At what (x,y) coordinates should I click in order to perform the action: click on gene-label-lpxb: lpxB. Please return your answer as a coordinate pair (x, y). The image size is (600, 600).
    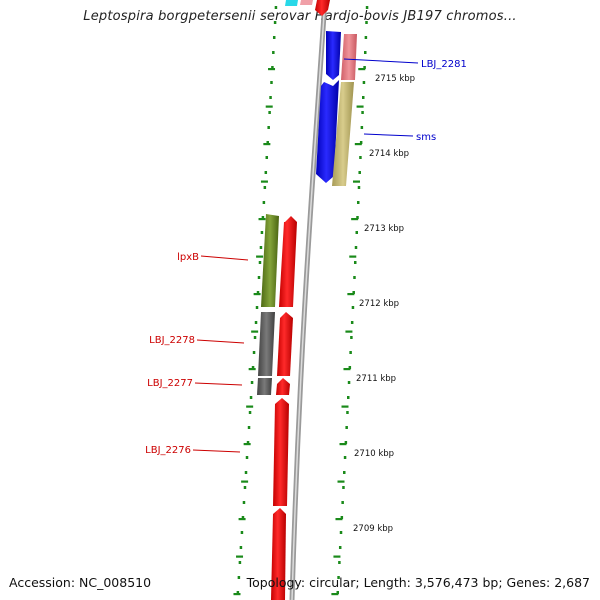
    Looking at the image, I should click on (188, 257).